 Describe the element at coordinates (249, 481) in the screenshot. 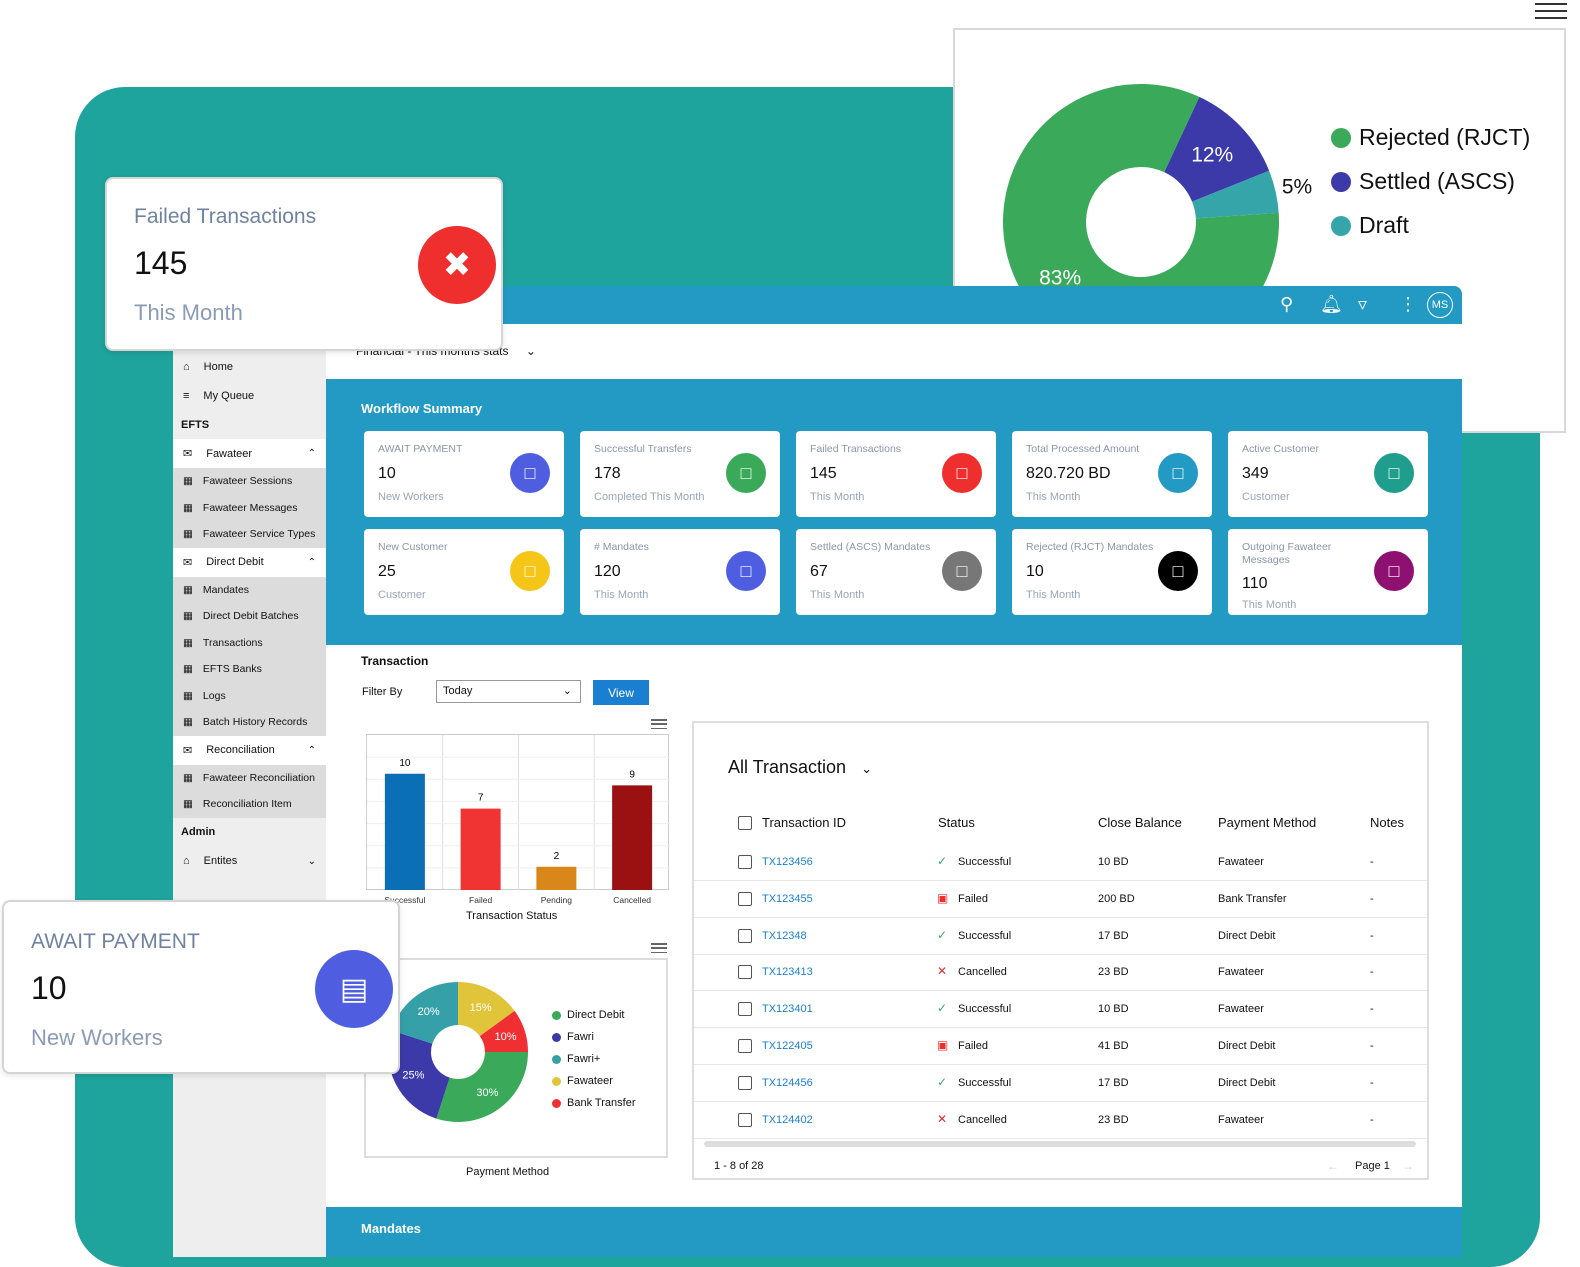

I see `sidebar-item-fawateer-sessions: ▦ Fawateer Sessions` at that location.